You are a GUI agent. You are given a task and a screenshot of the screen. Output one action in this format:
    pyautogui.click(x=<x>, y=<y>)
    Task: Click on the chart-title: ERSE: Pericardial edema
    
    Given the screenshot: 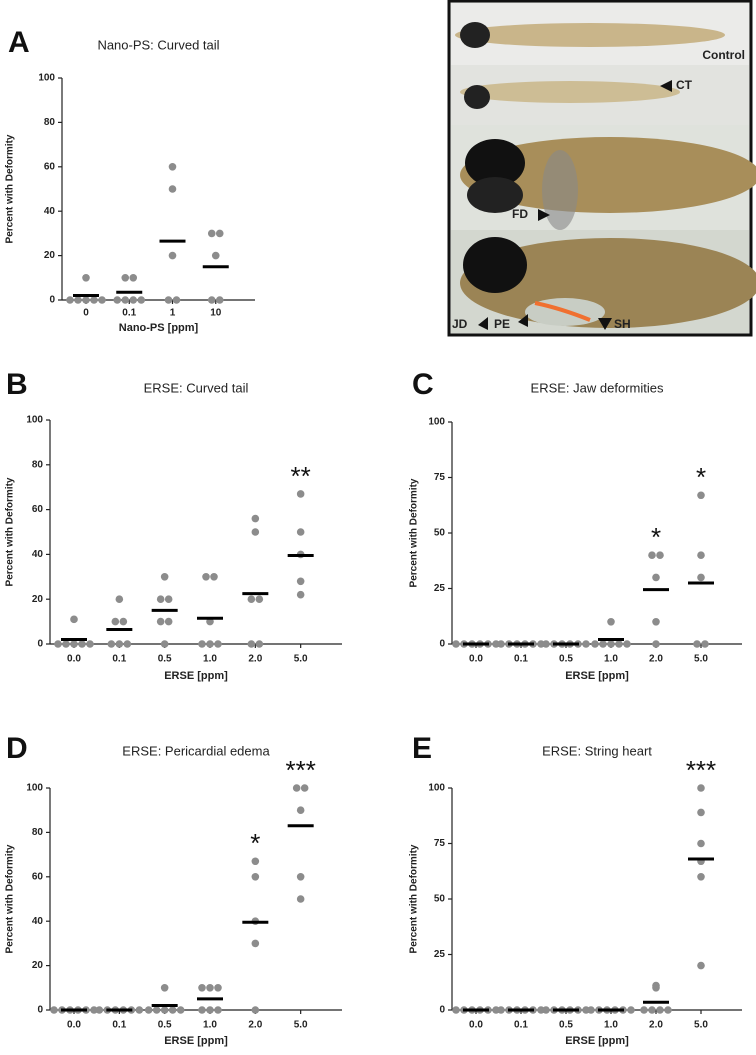 What is the action you would take?
    pyautogui.click(x=196, y=750)
    